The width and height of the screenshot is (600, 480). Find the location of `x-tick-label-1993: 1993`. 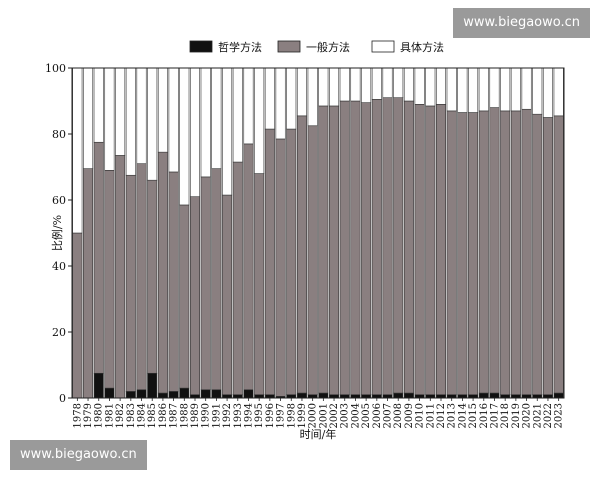

x-tick-label-1993: 1993 is located at coordinates (238, 415).